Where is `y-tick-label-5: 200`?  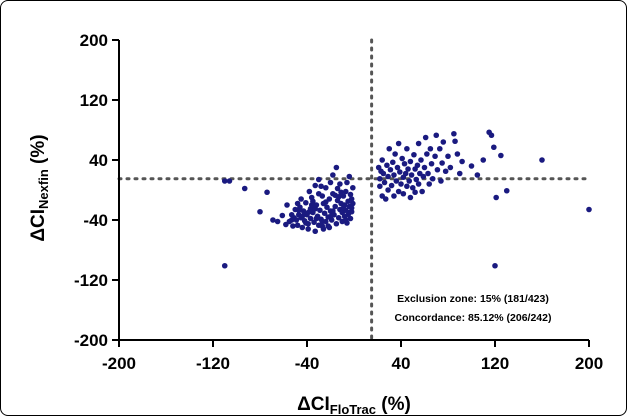 y-tick-label-5: 200 is located at coordinates (94, 40).